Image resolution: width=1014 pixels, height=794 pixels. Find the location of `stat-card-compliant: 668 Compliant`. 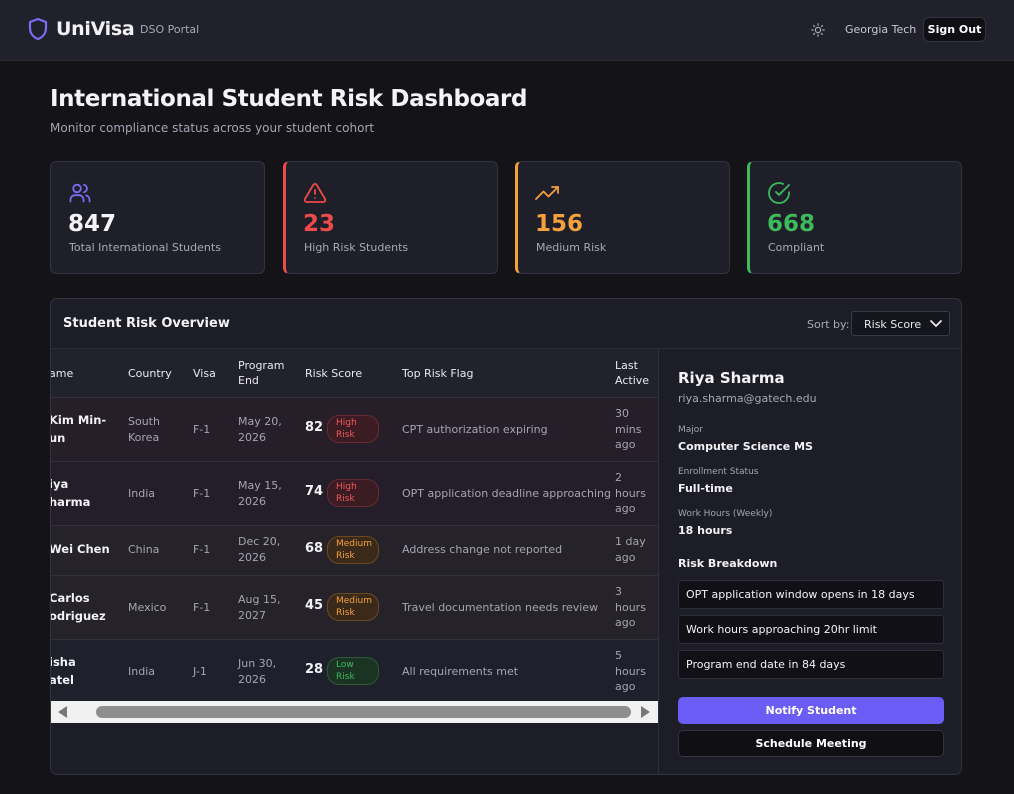

stat-card-compliant: 668 Compliant is located at coordinates (854, 217).